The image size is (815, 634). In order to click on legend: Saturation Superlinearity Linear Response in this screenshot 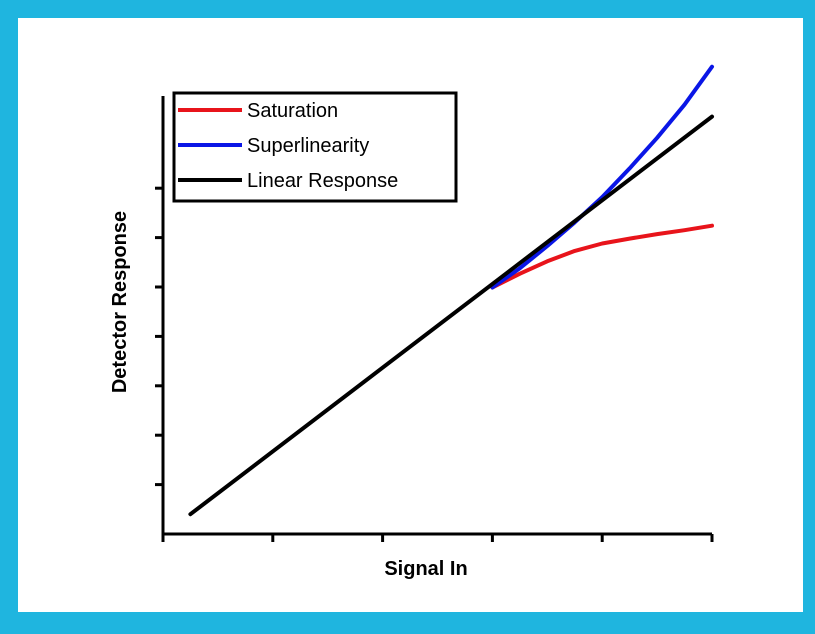, I will do `click(315, 147)`.